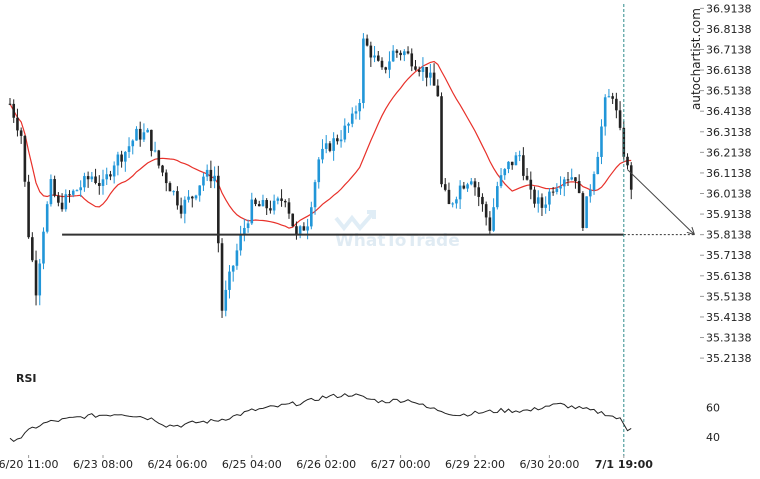  I want to click on projection-line, so click(661, 202).